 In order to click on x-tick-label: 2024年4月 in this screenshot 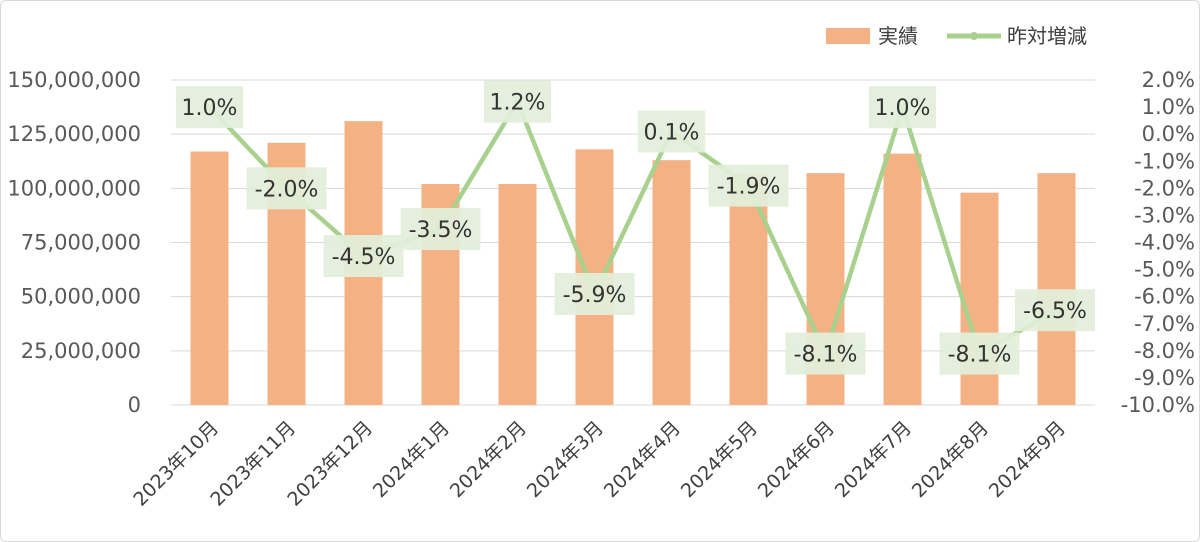, I will do `click(642, 459)`.